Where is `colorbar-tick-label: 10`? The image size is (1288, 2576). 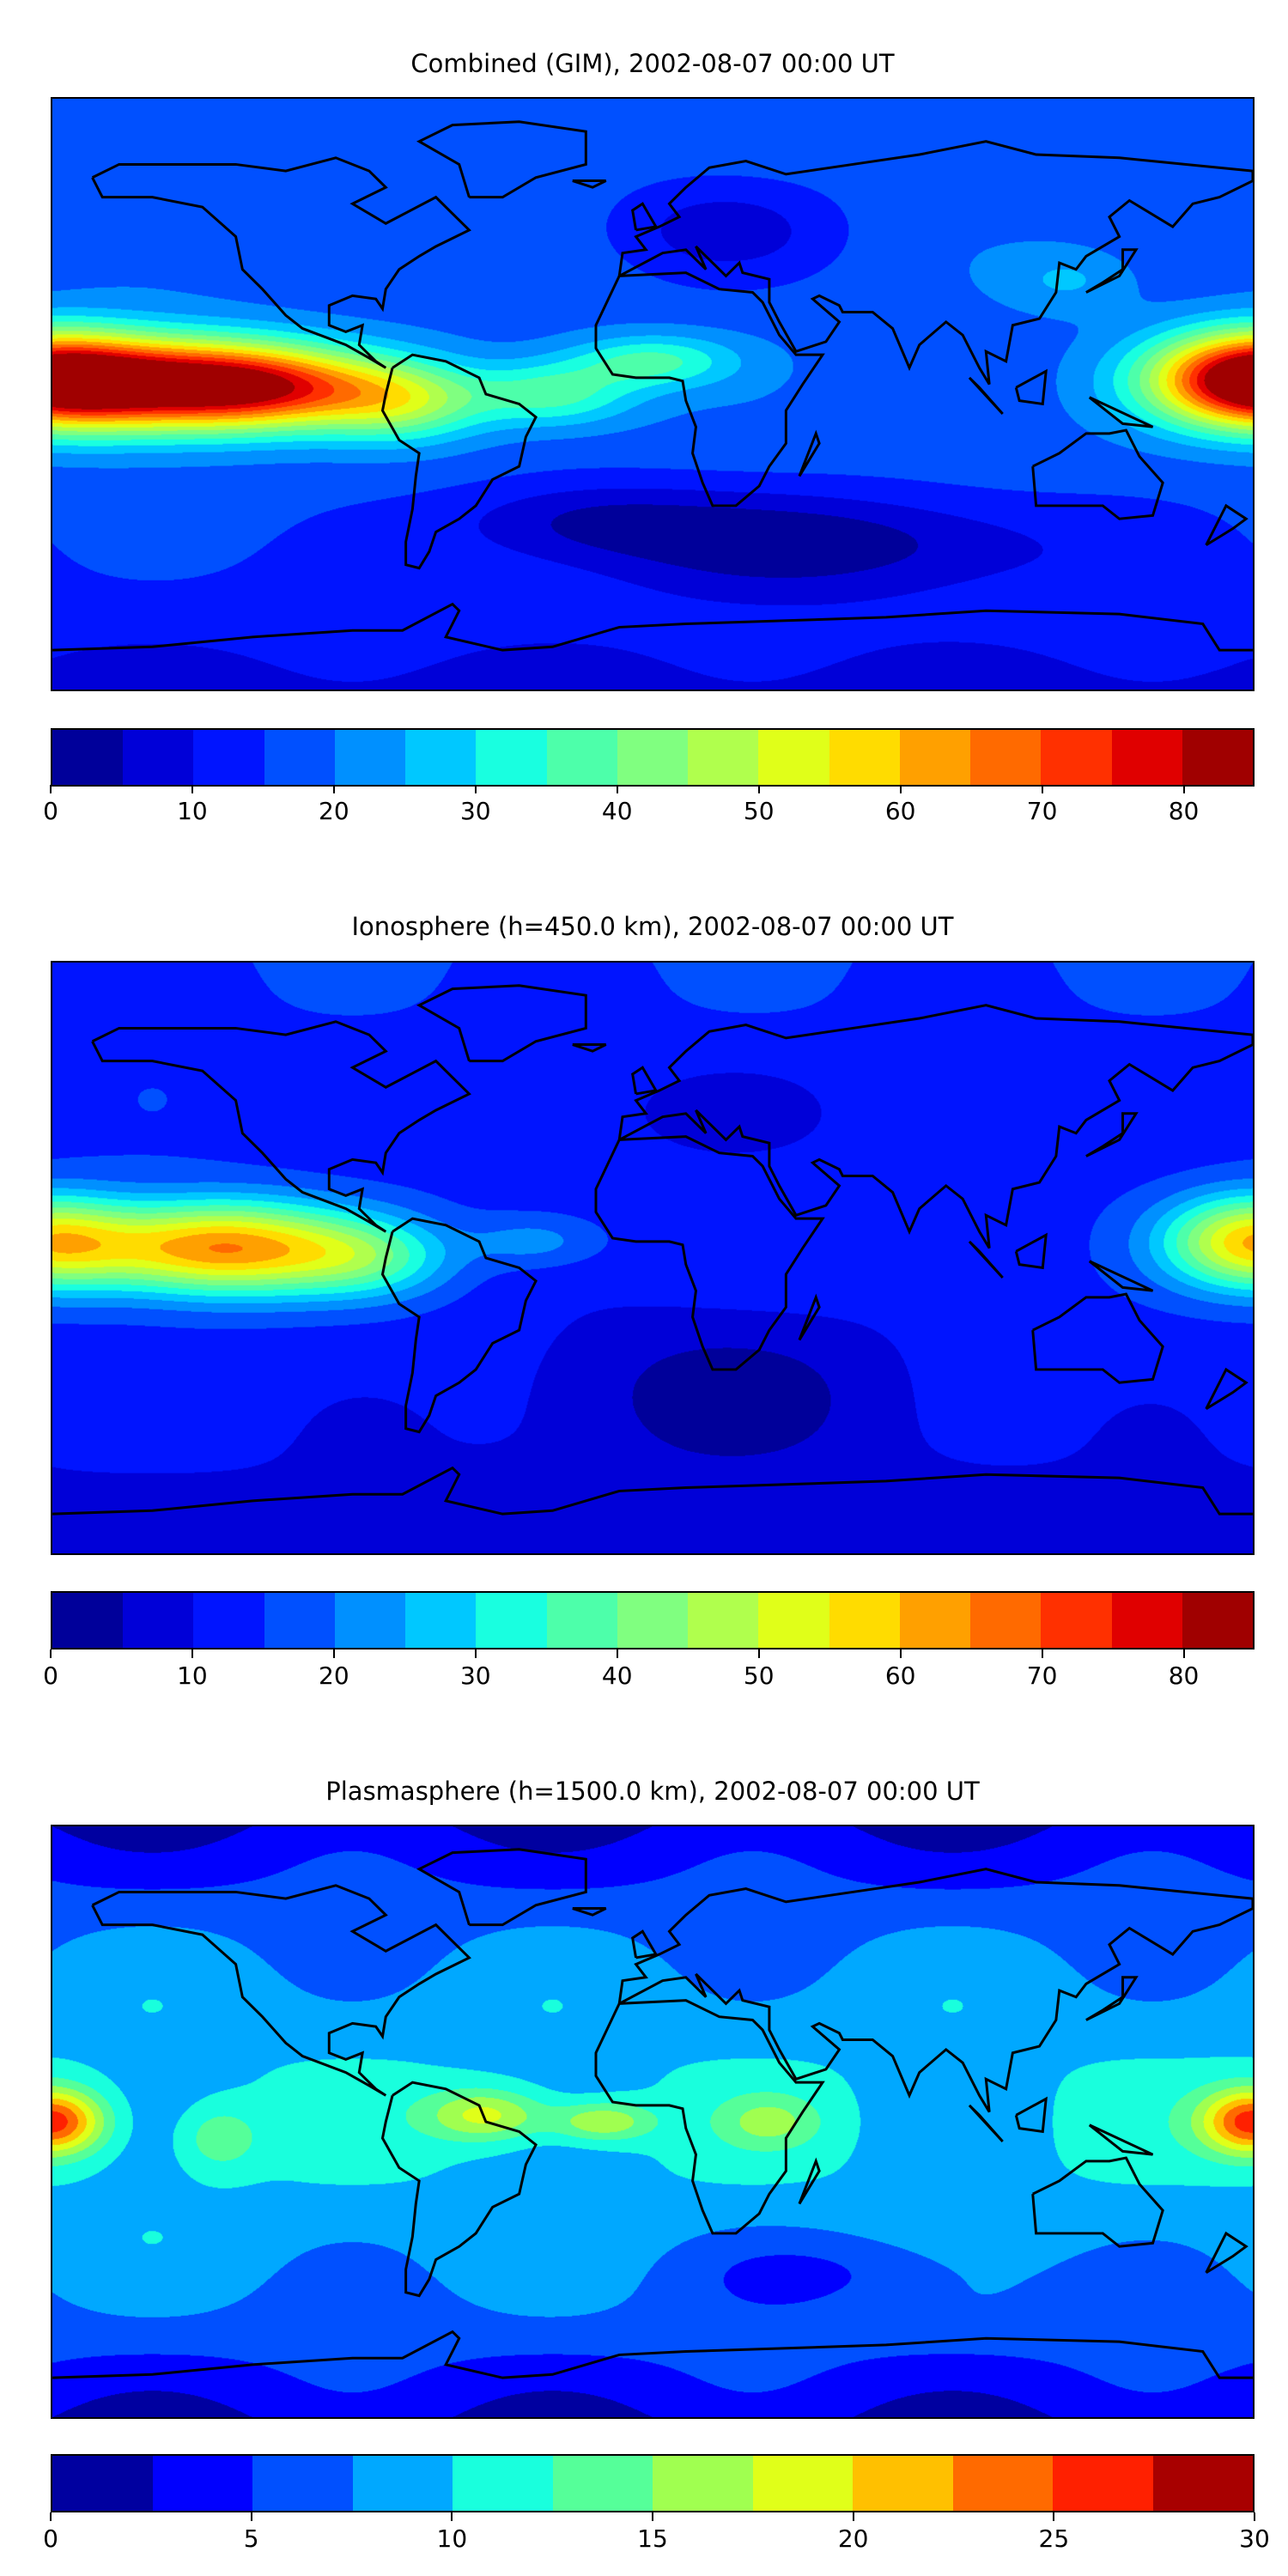 colorbar-tick-label: 10 is located at coordinates (192, 811).